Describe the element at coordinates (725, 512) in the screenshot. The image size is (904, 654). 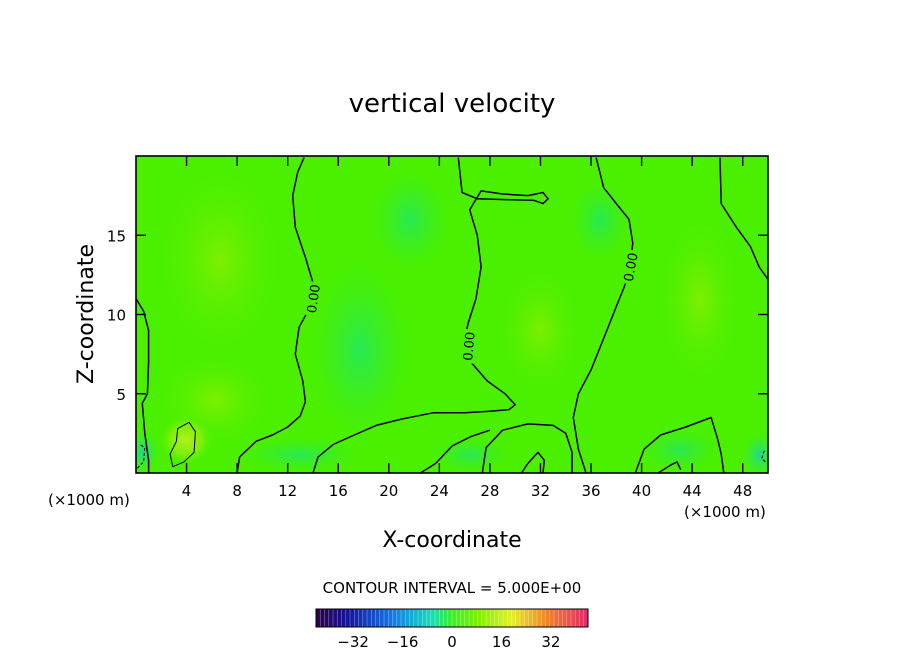
I see `x-unit-right: (×1000 m)` at that location.